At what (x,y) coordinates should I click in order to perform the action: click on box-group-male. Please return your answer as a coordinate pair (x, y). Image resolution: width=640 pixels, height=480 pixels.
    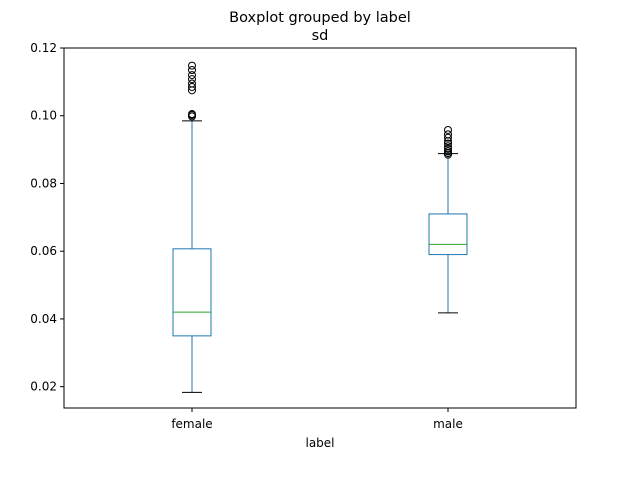
    Looking at the image, I should click on (448, 219).